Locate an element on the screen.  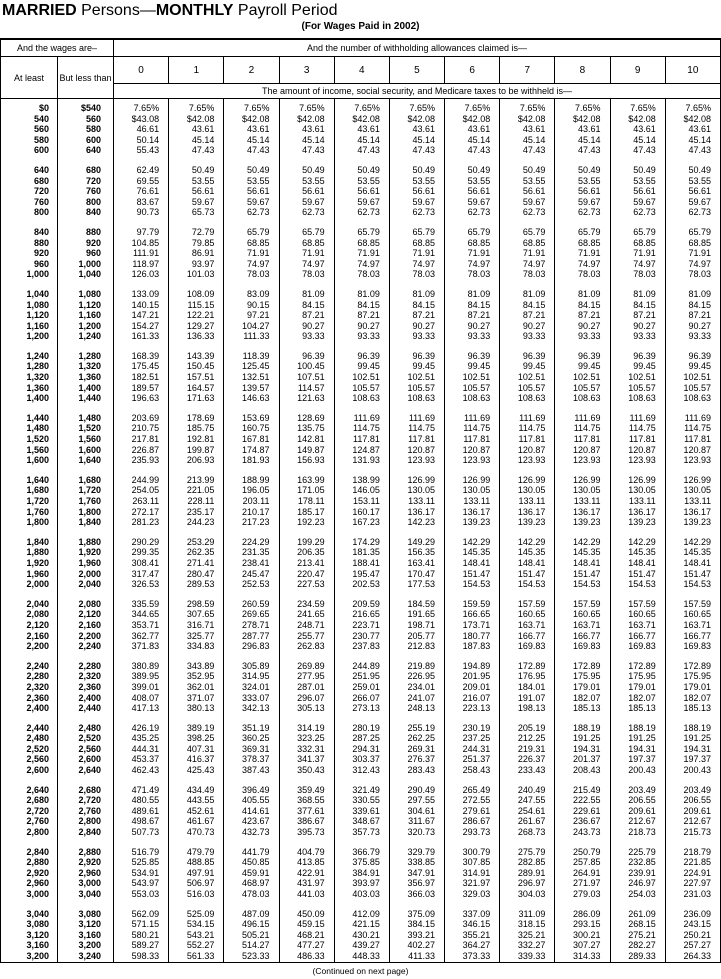
tax-amount-cell: 196.05 is located at coordinates (251, 490).